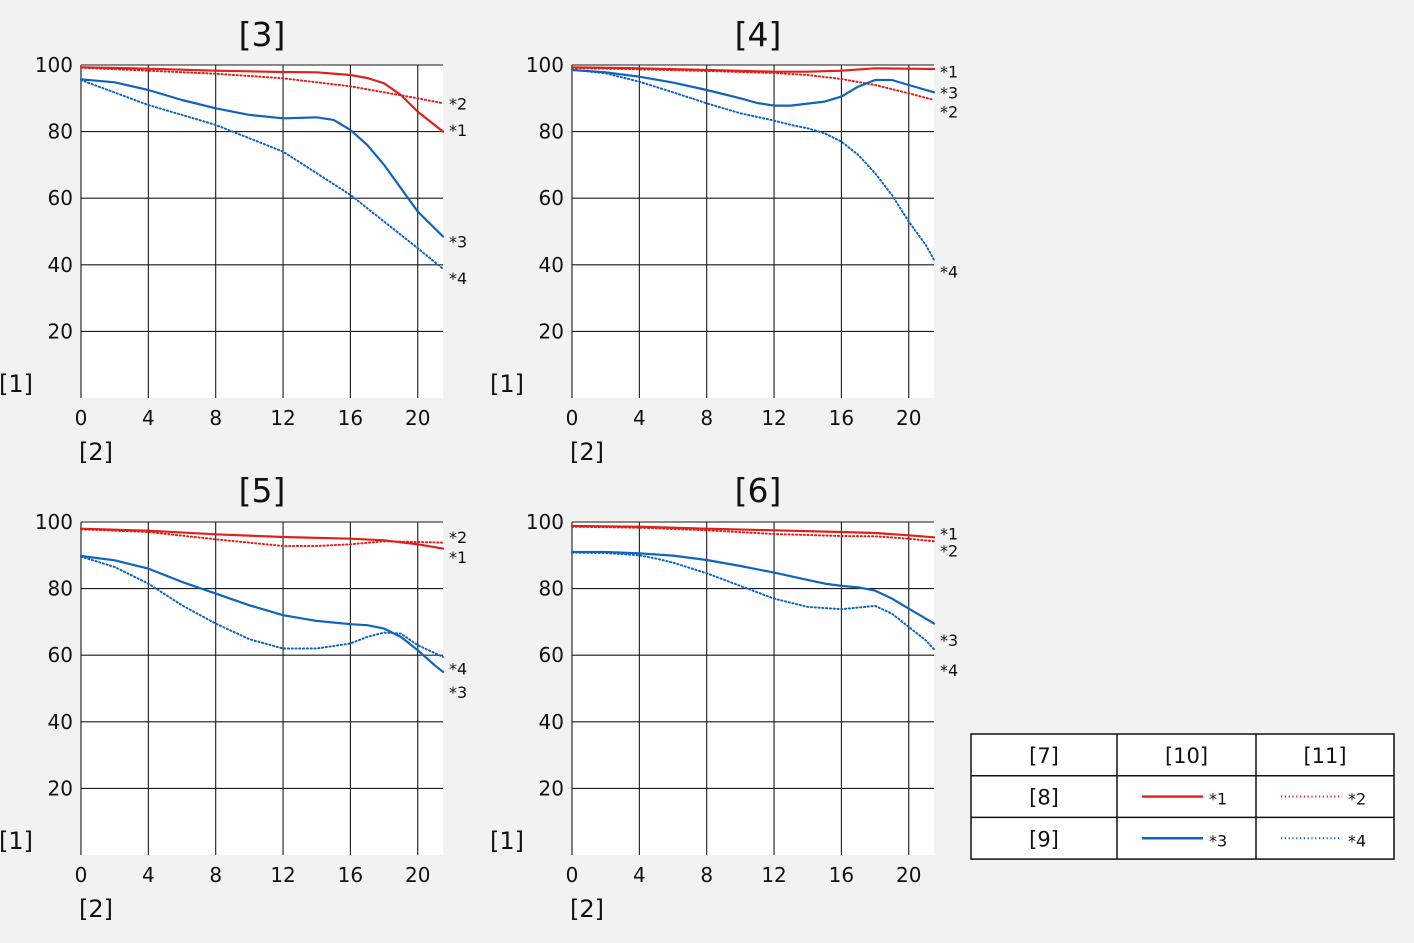 This screenshot has height=943, width=1414. Describe the element at coordinates (262, 34) in the screenshot. I see `chart-title: [3]` at that location.